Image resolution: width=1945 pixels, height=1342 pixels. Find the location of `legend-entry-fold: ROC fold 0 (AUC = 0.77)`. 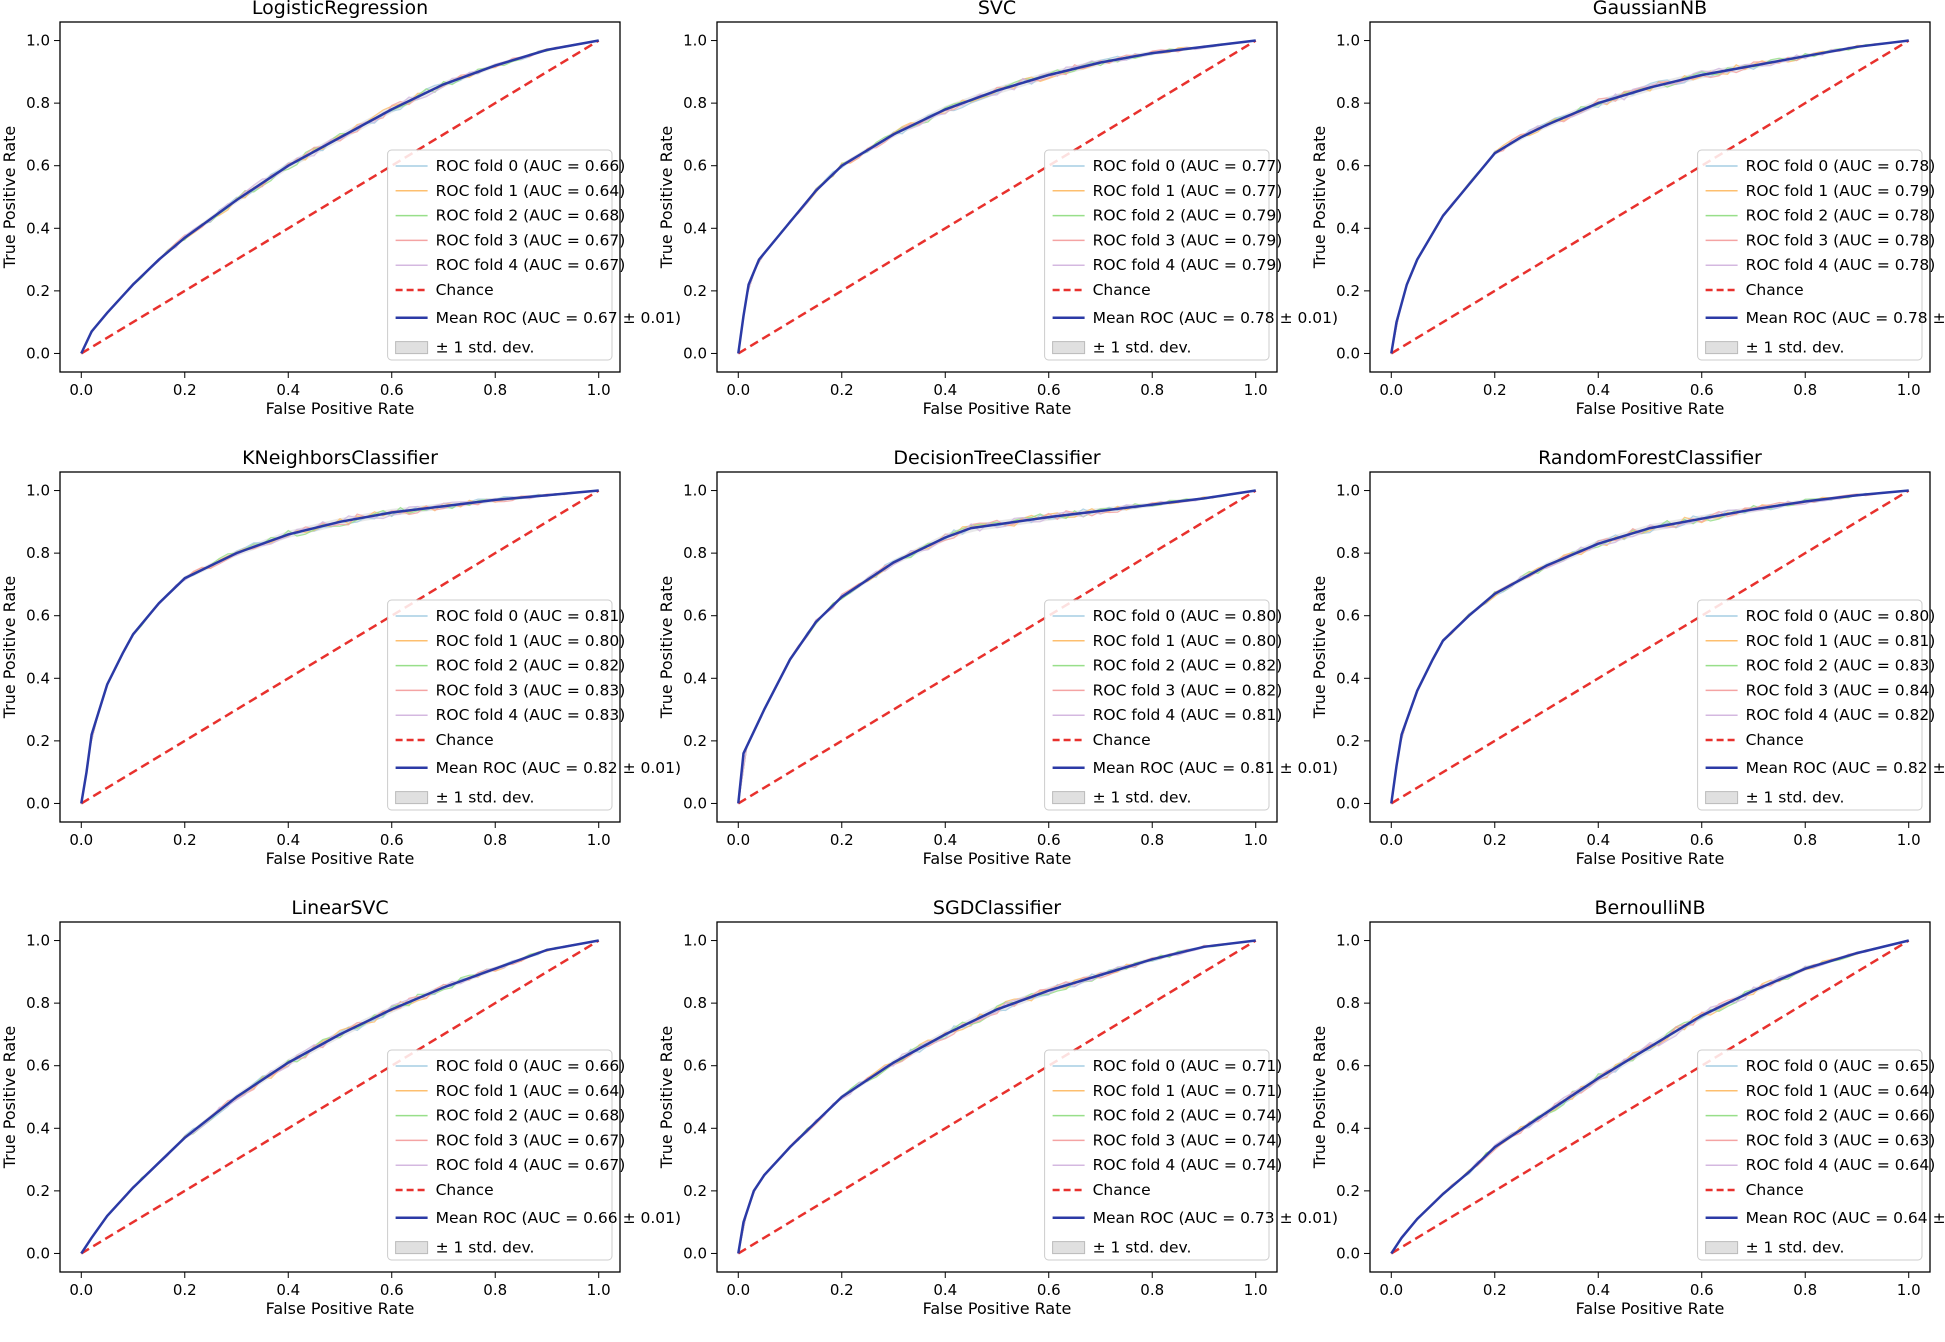

legend-entry-fold: ROC fold 0 (AUC = 0.77) is located at coordinates (1188, 166).